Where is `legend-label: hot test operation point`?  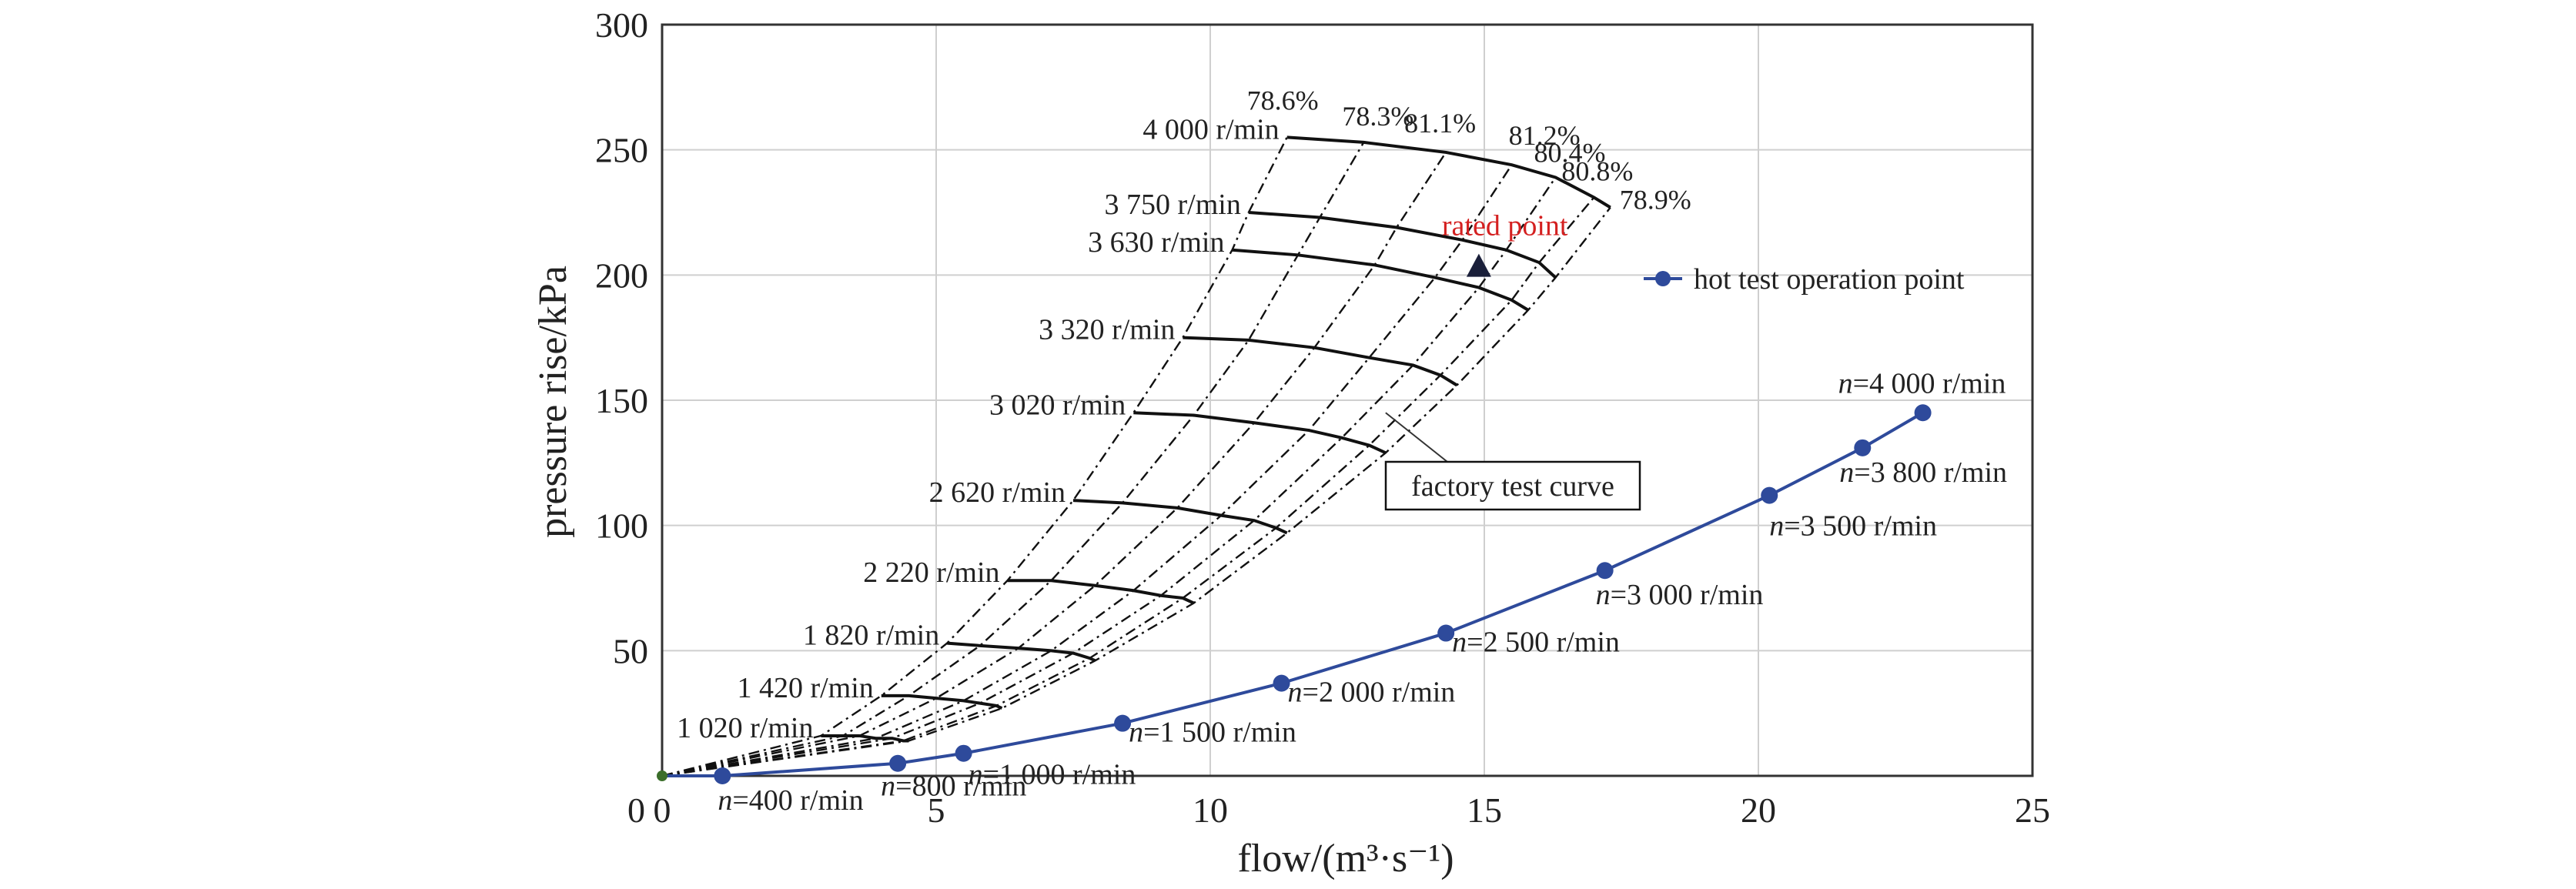 legend-label: hot test operation point is located at coordinates (1830, 279).